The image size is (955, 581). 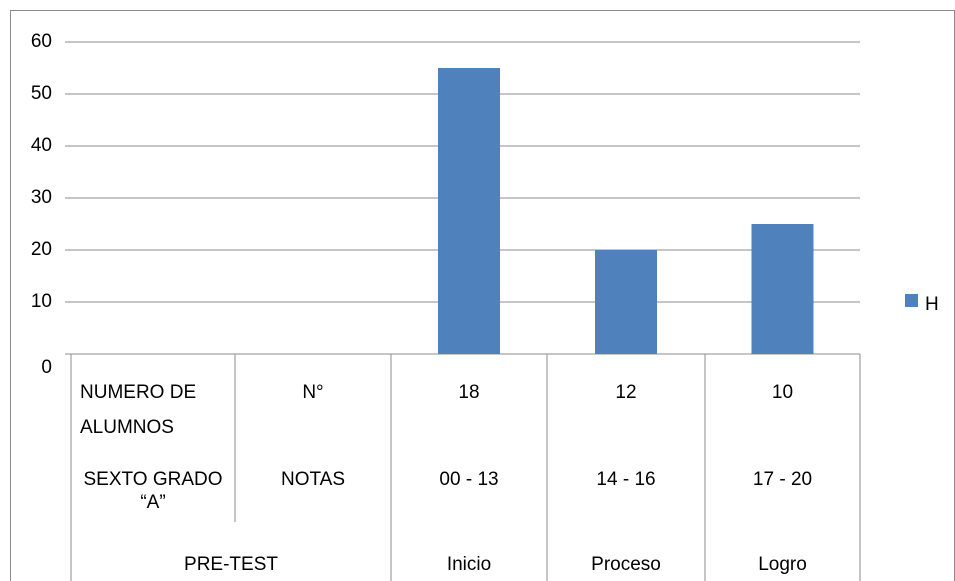 What do you see at coordinates (469, 564) in the screenshot?
I see `table-cell: Inicio` at bounding box center [469, 564].